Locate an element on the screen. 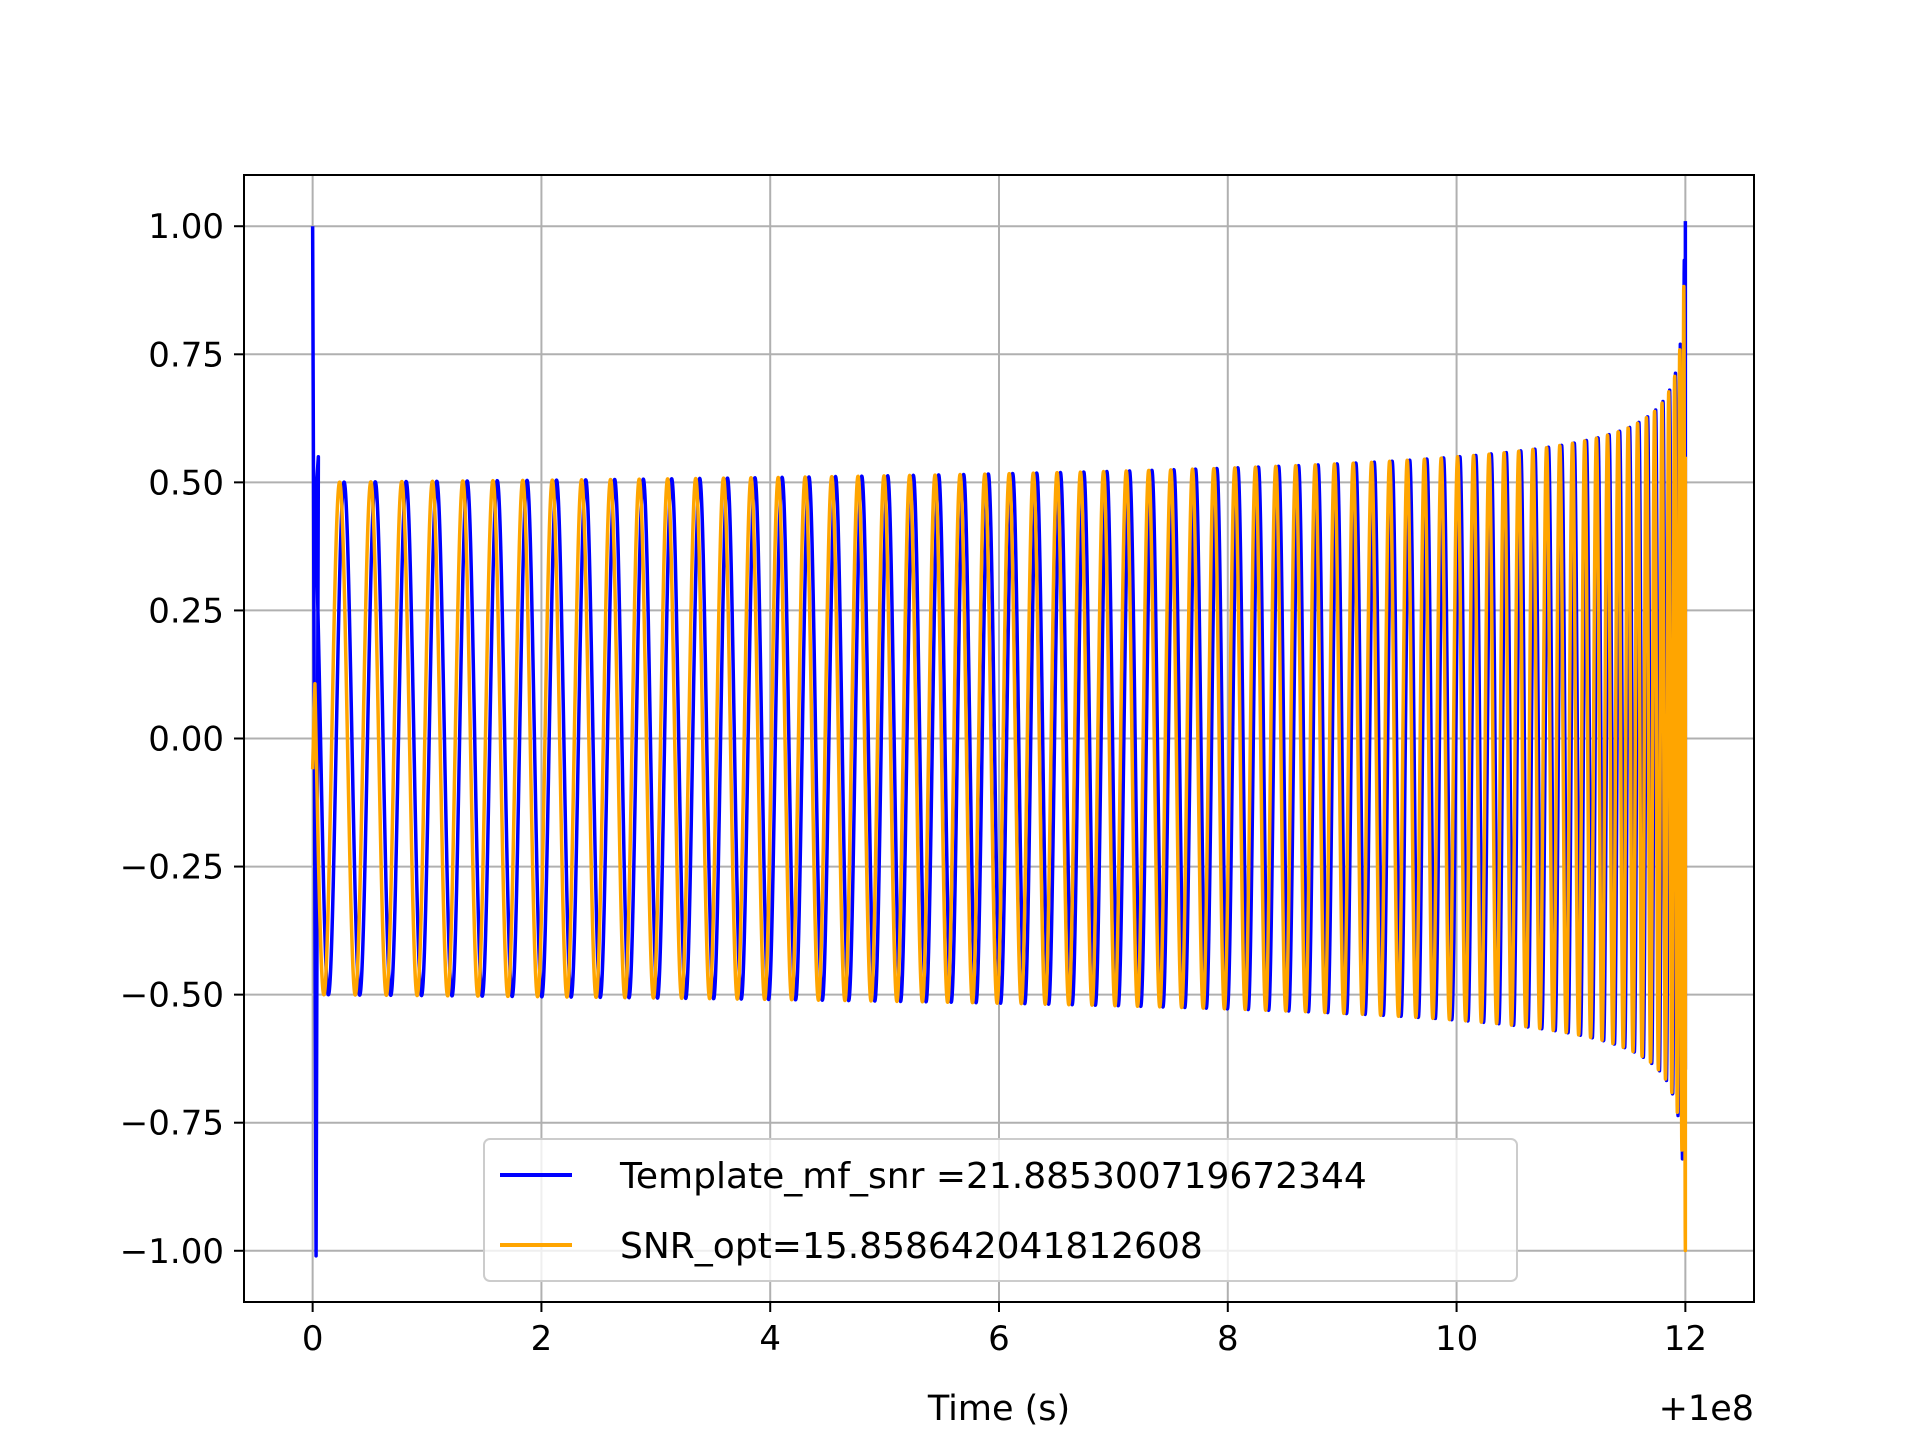 The width and height of the screenshot is (1920, 1440). legend-label-snr-opt: SNR_opt=15.858642041812608 is located at coordinates (911, 1246).